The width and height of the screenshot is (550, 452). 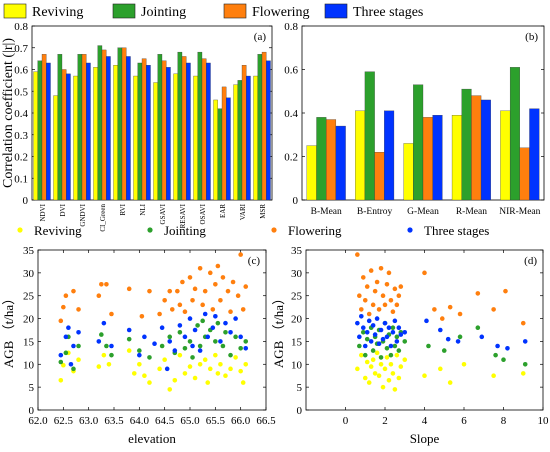 I want to click on y-tick-label: 35, so click(x=29, y=251).